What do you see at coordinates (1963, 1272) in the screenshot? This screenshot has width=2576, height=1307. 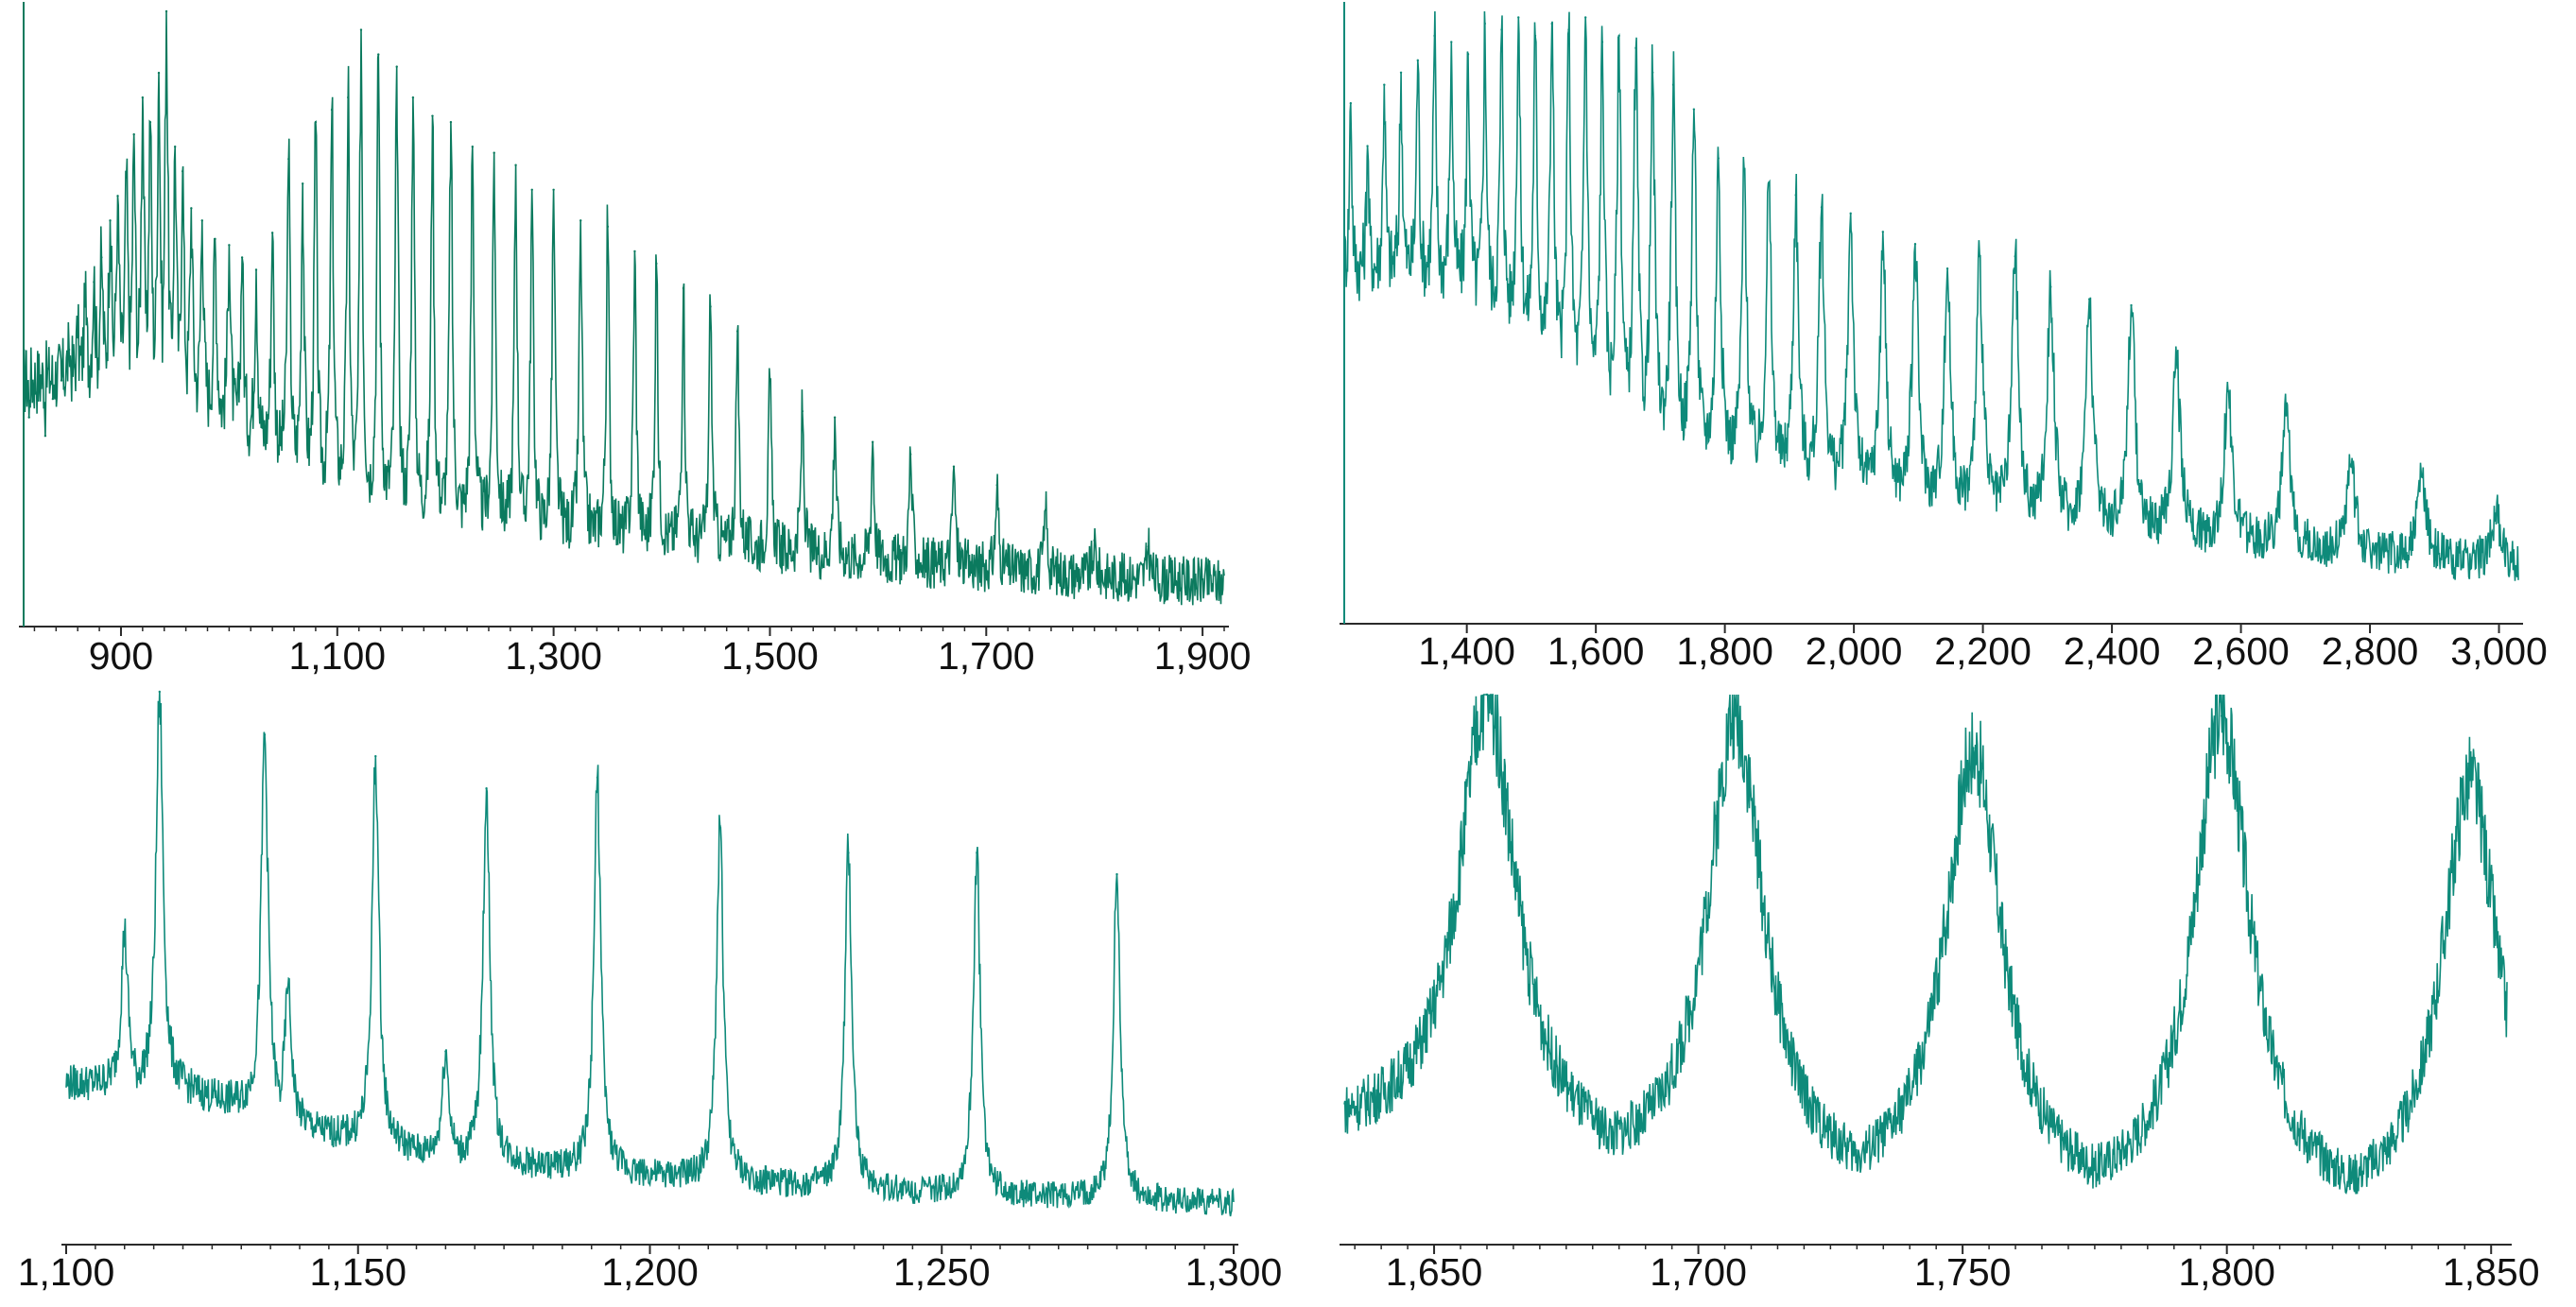 I see `x-tick-label: 1,750` at bounding box center [1963, 1272].